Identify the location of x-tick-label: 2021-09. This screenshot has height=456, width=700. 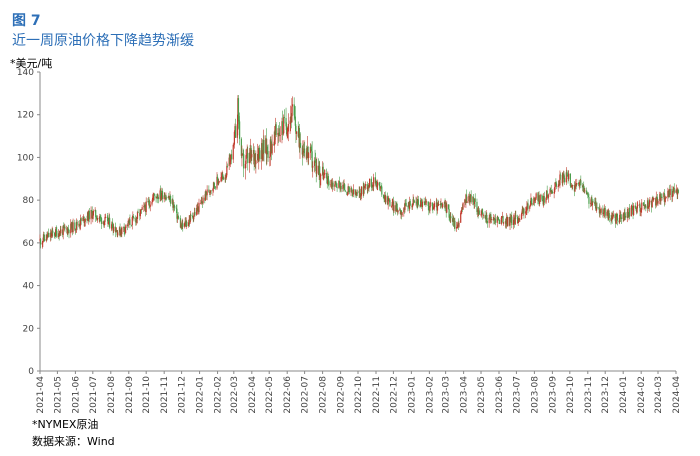
(130, 395).